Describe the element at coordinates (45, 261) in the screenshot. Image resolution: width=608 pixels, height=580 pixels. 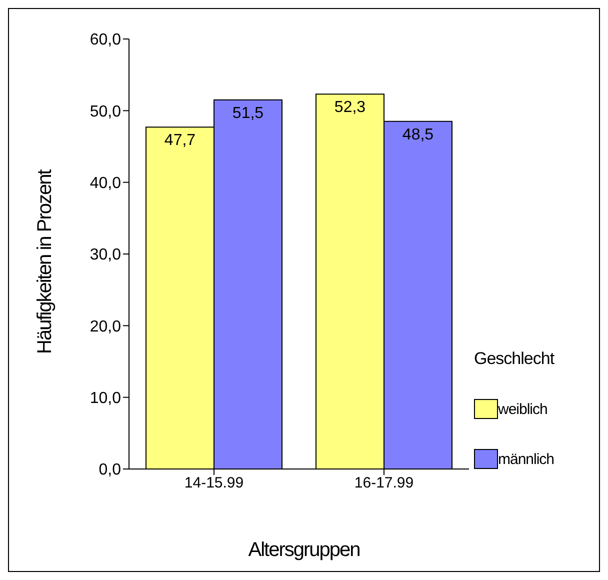
I see `y-axis-title: Häufigkeiten in Prozent` at that location.